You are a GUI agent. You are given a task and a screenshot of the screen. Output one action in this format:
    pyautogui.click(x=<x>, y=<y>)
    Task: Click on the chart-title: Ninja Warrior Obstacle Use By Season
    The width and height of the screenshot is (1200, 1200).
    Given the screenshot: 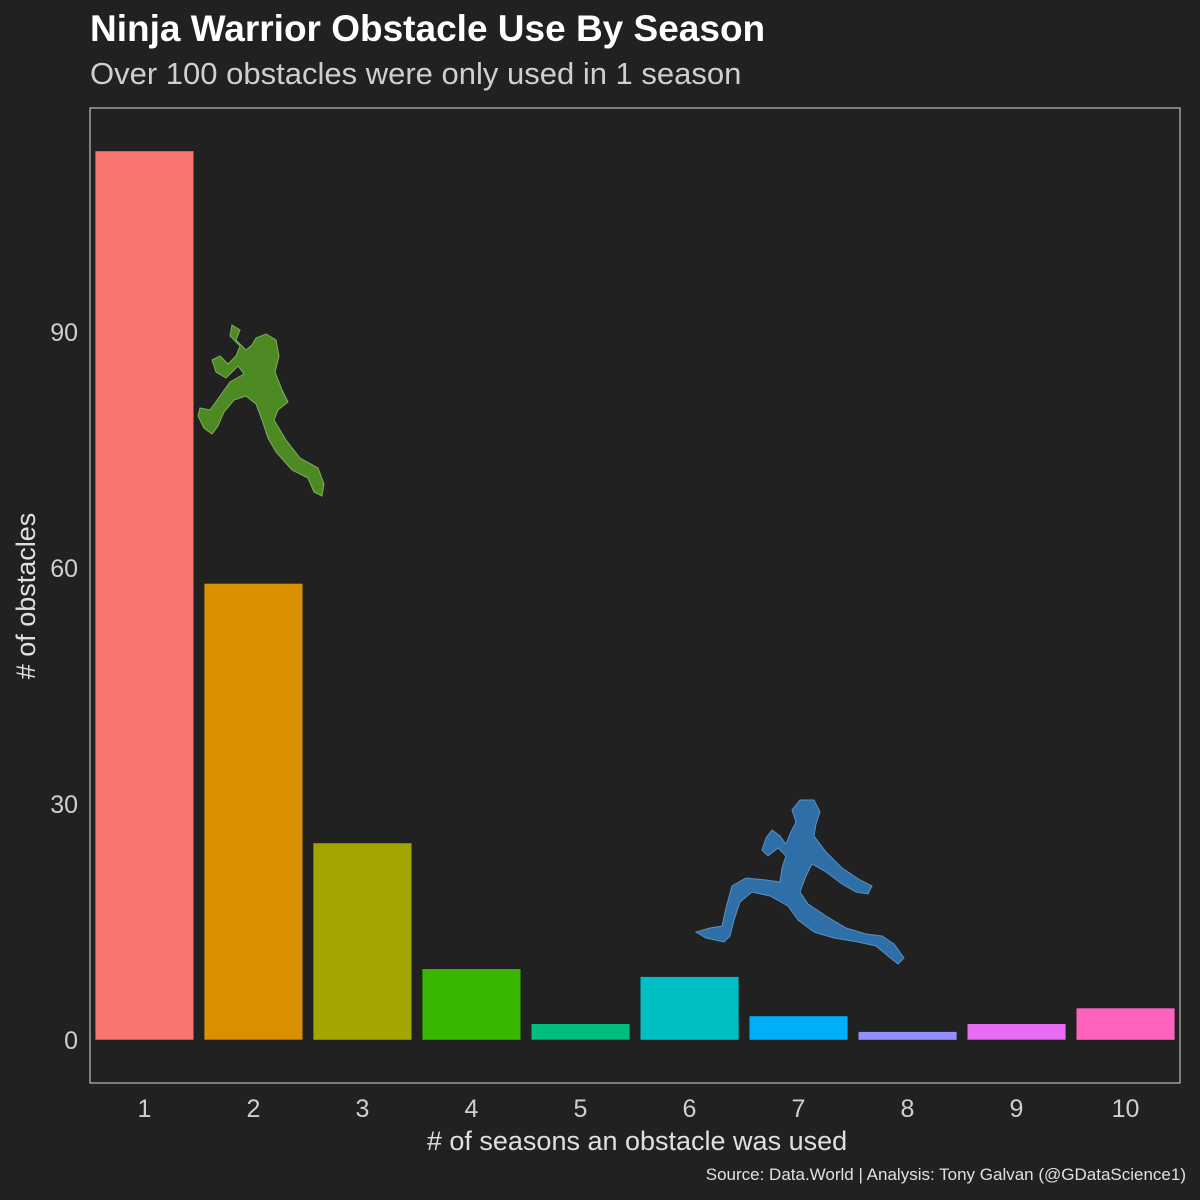 What is the action you would take?
    pyautogui.click(x=428, y=28)
    